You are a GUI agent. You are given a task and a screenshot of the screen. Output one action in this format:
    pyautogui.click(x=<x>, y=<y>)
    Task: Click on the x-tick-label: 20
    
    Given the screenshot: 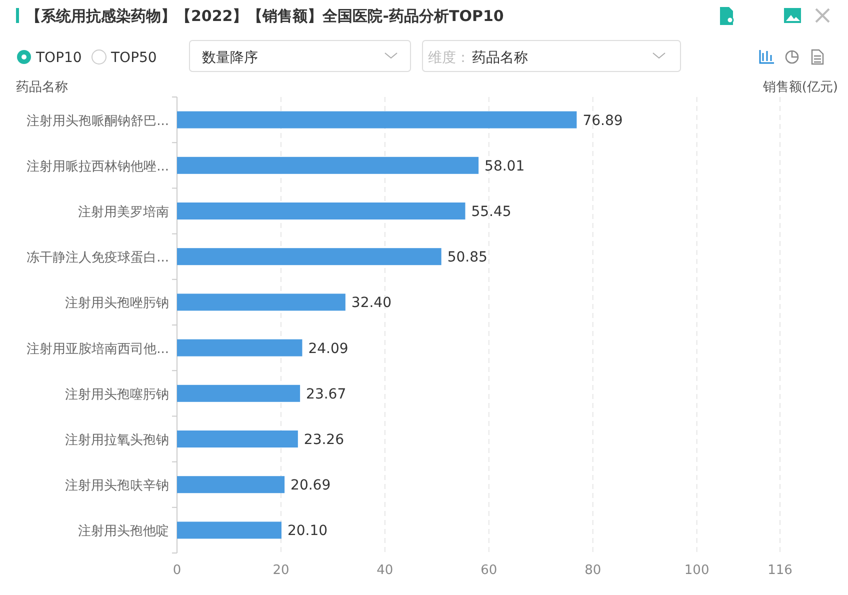 What is the action you would take?
    pyautogui.click(x=281, y=570)
    